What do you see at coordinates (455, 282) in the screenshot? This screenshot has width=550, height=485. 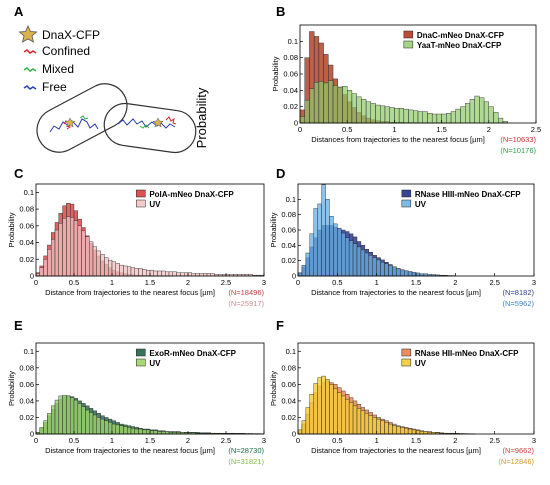 I see `chart-d-xtick-label: 2` at bounding box center [455, 282].